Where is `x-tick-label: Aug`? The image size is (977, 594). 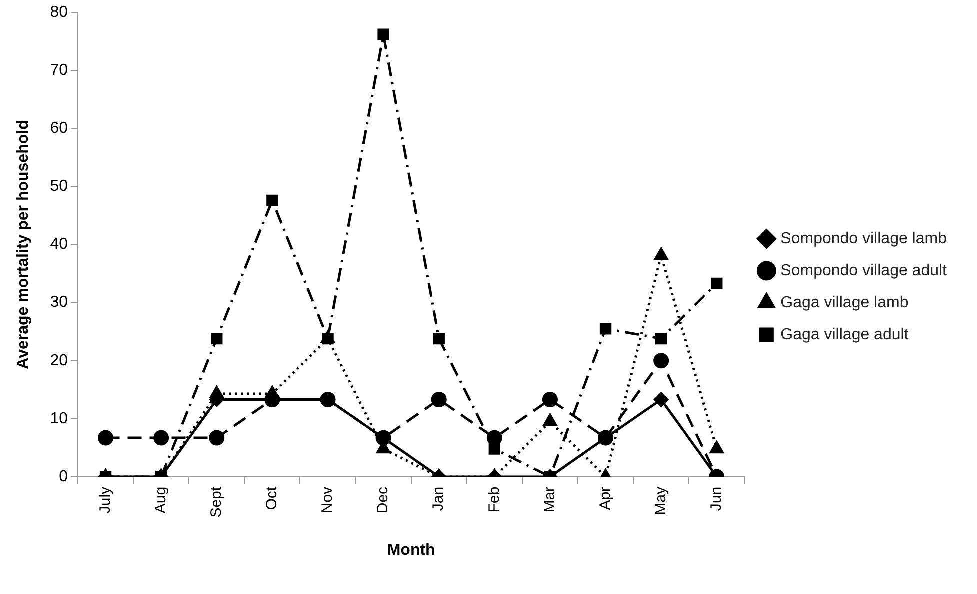
x-tick-label: Aug is located at coordinates (161, 500).